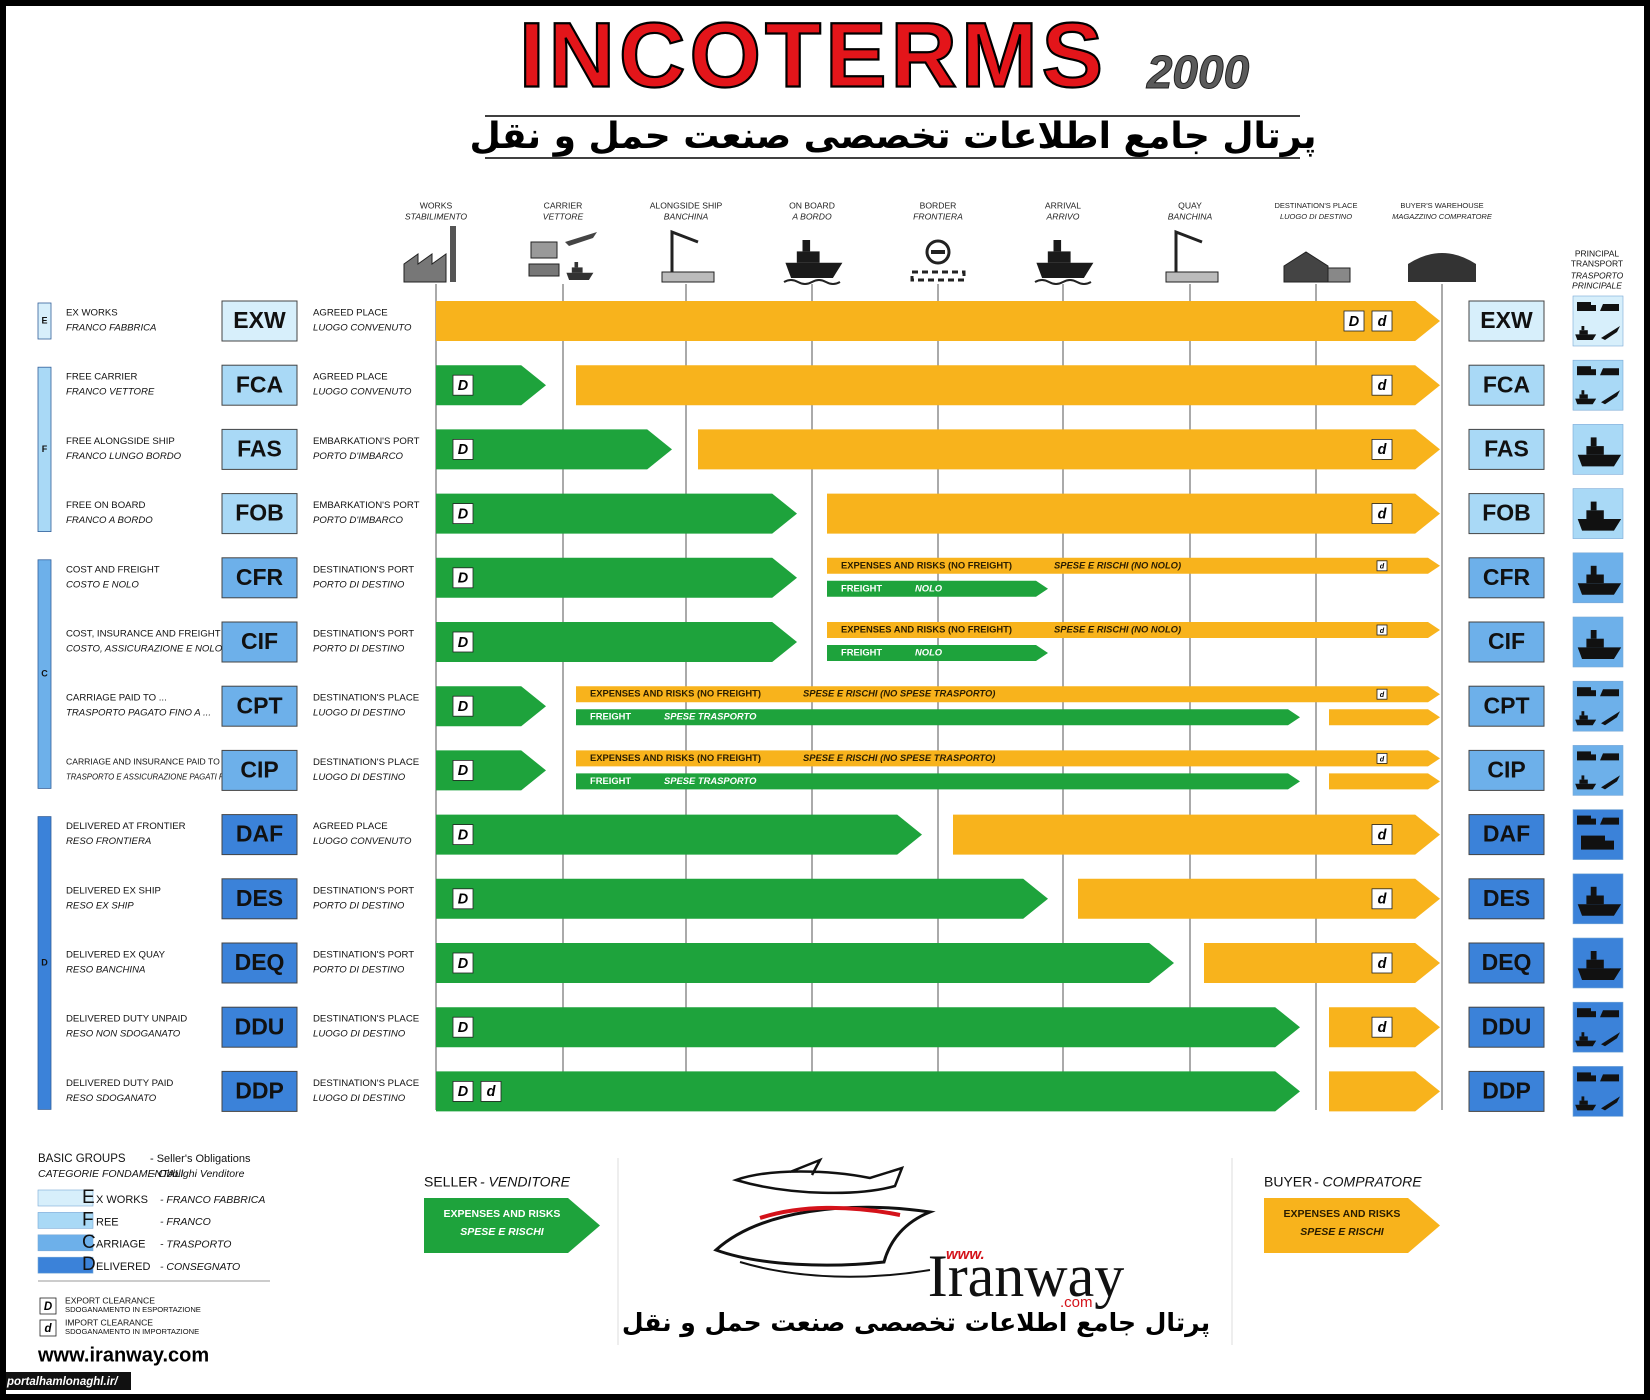  I want to click on legend-rest: ARRIAGE, so click(121, 1245).